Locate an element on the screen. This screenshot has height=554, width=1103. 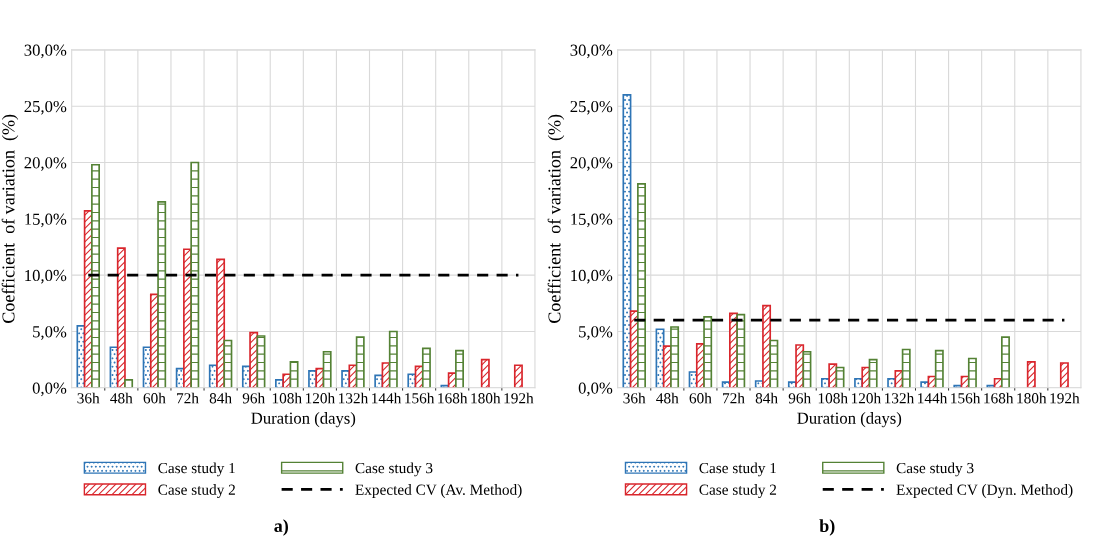
text: b) is located at coordinates (827, 527).